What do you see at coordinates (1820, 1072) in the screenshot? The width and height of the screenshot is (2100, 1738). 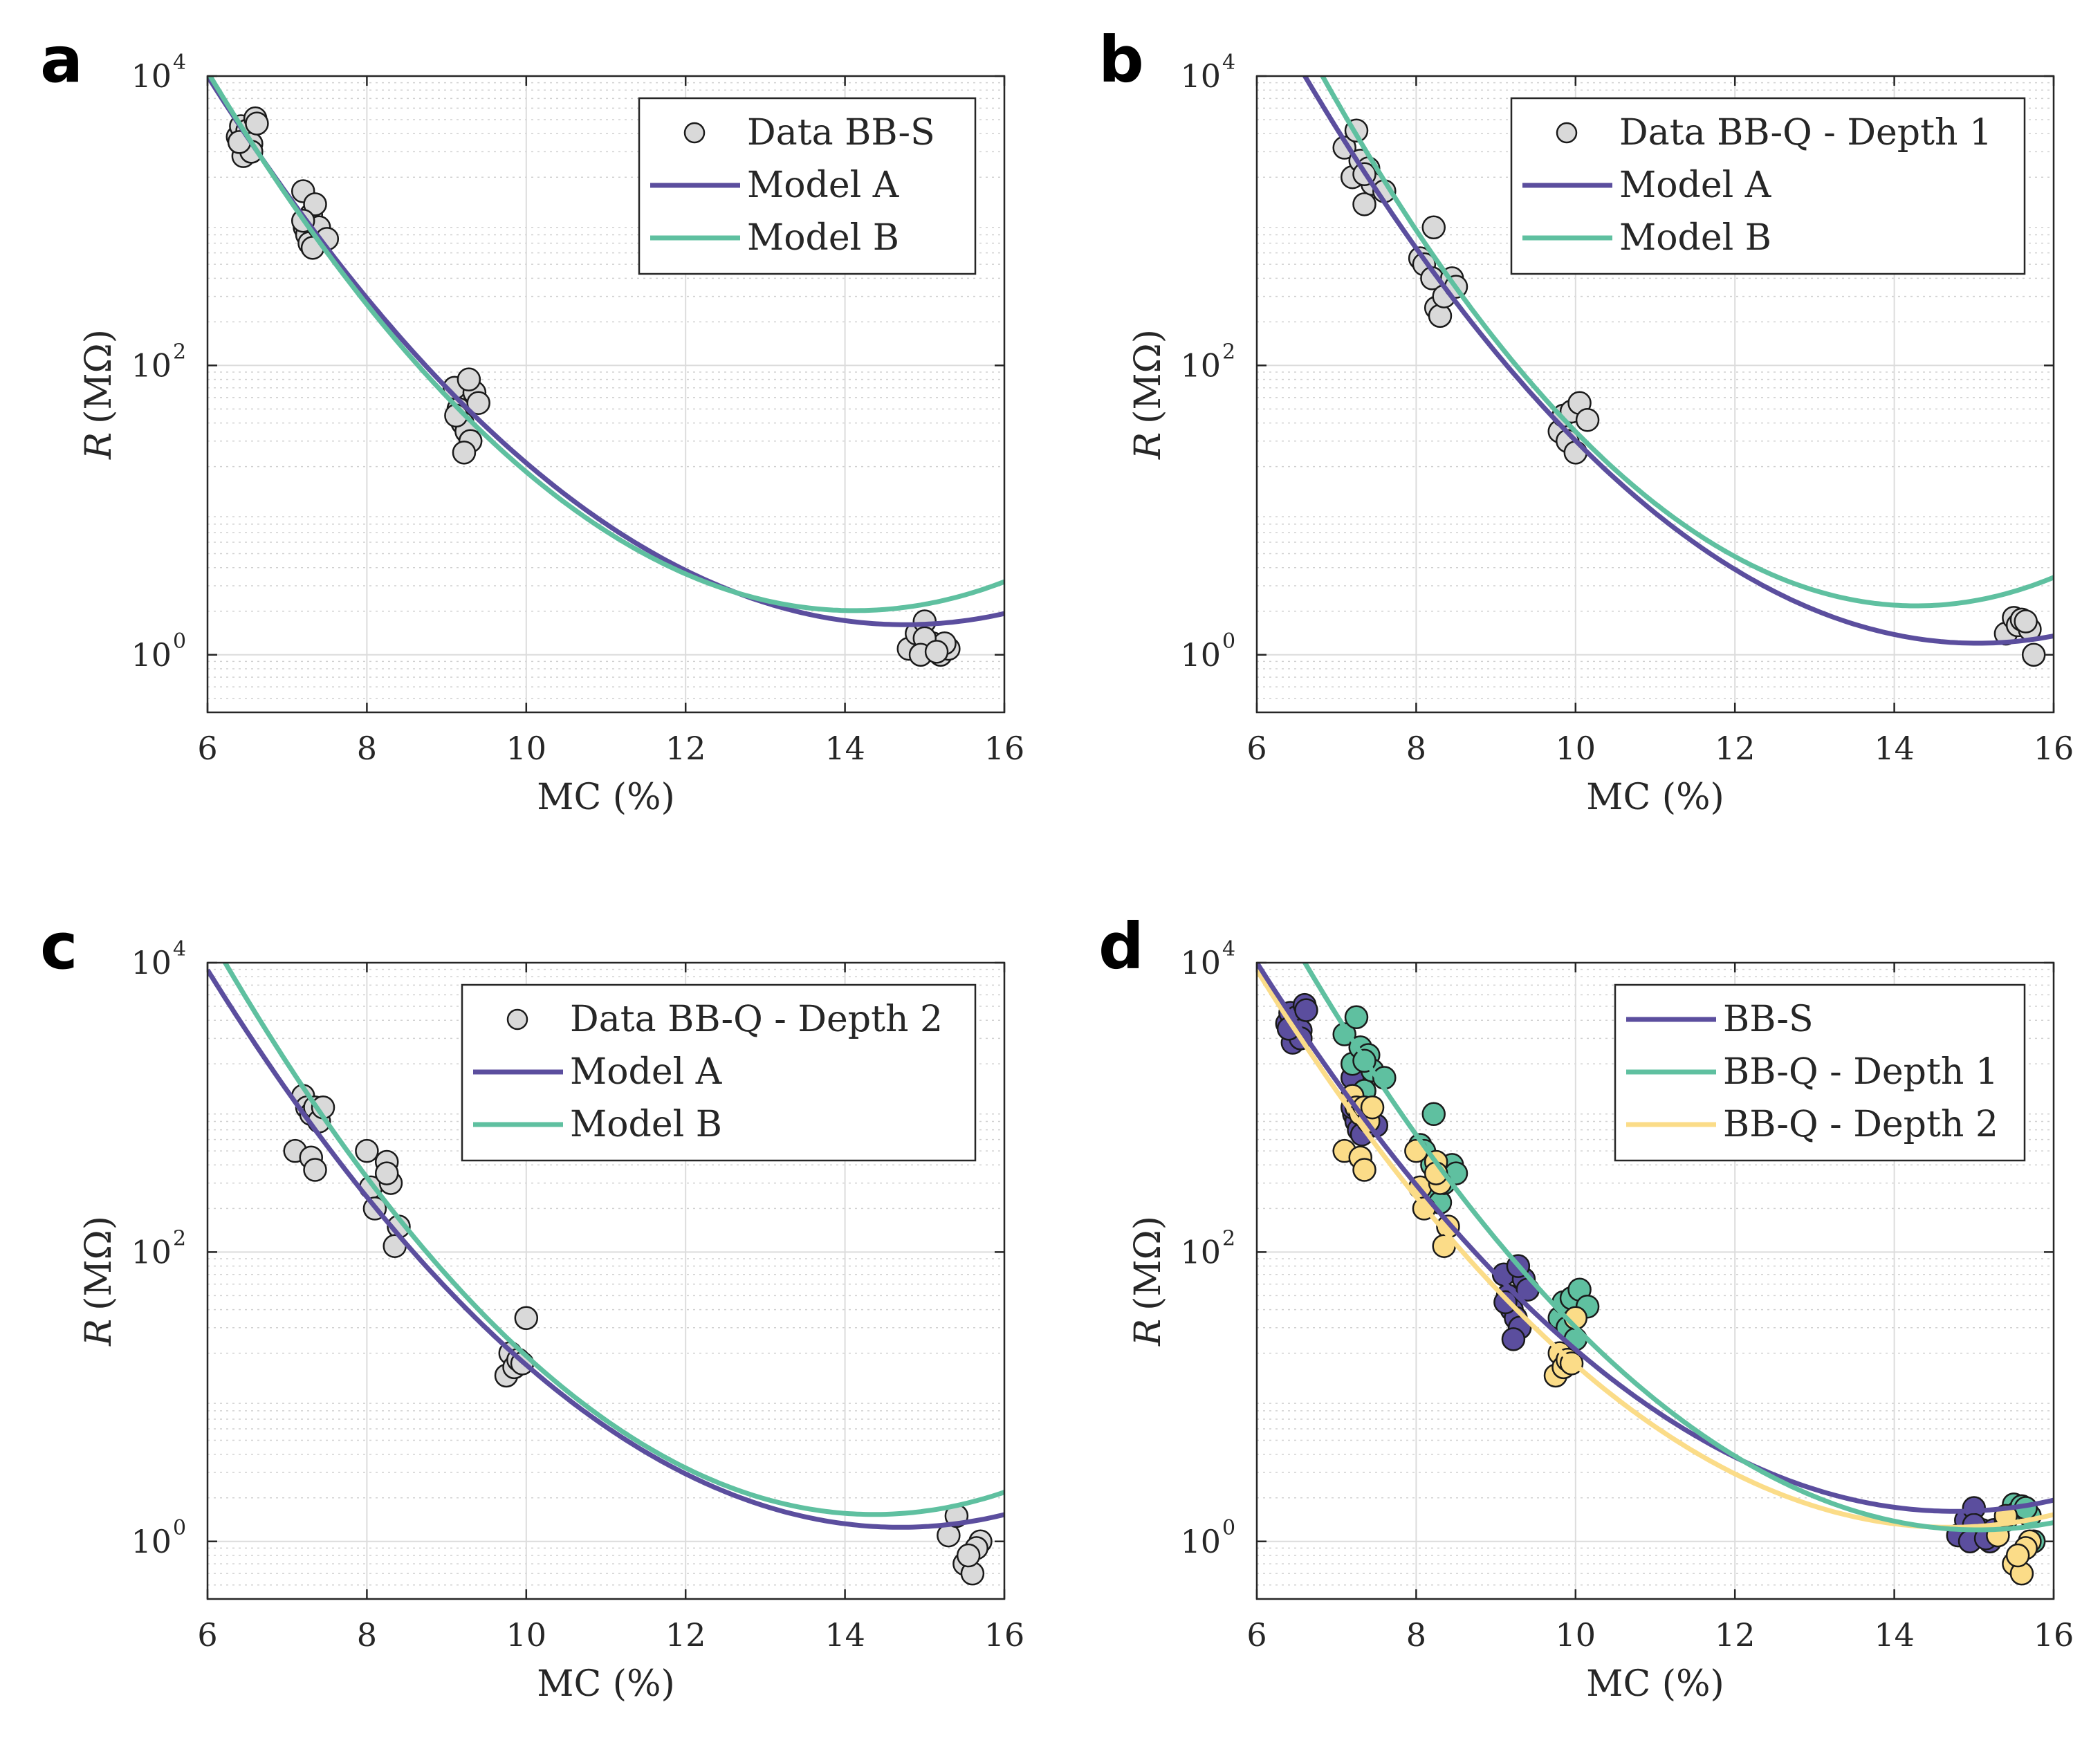 I see `legend: BB-S BB-Q - Depth 1 BB-Q - Depth 2` at bounding box center [1820, 1072].